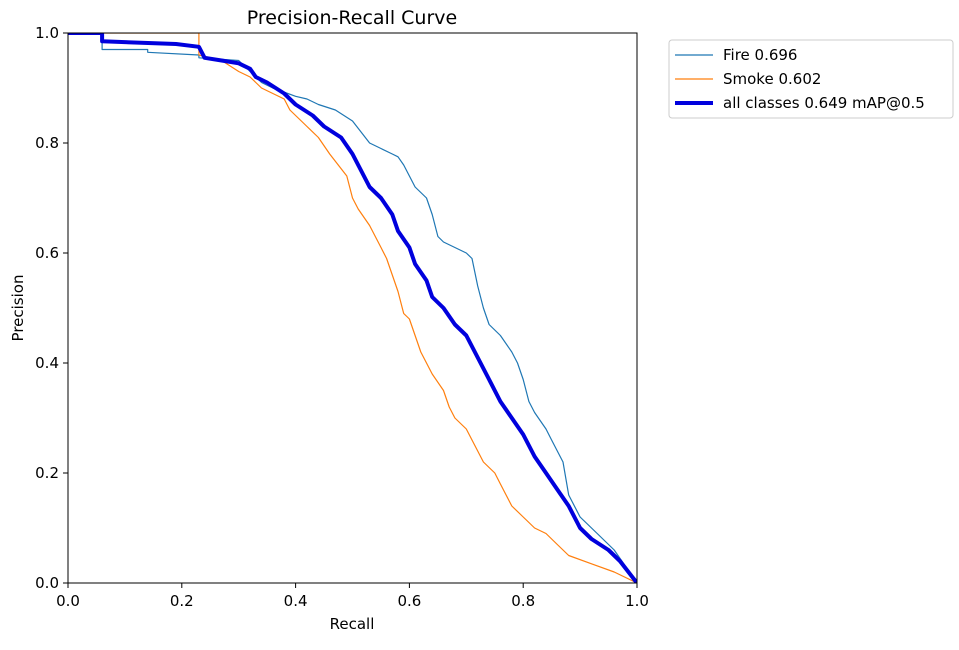 The height and width of the screenshot is (650, 959). I want to click on x-tick-label: 0.8, so click(523, 601).